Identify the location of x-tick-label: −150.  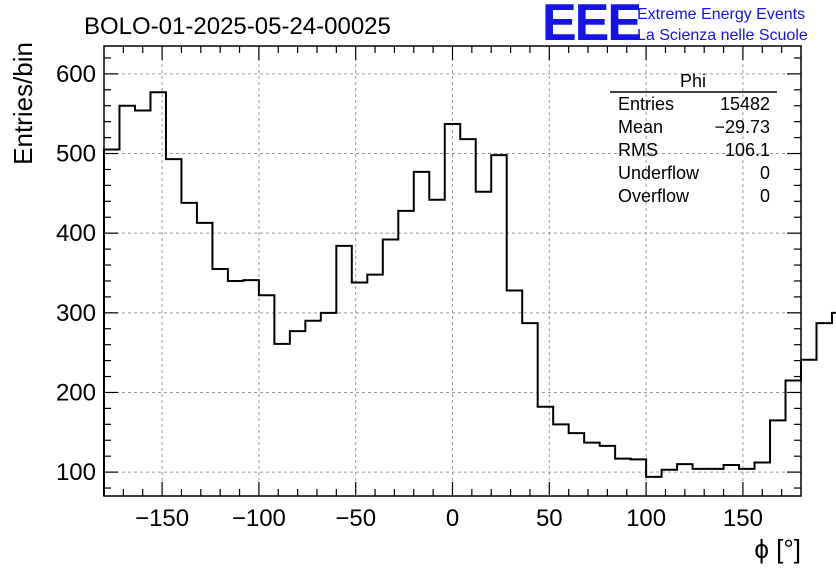
(162, 518).